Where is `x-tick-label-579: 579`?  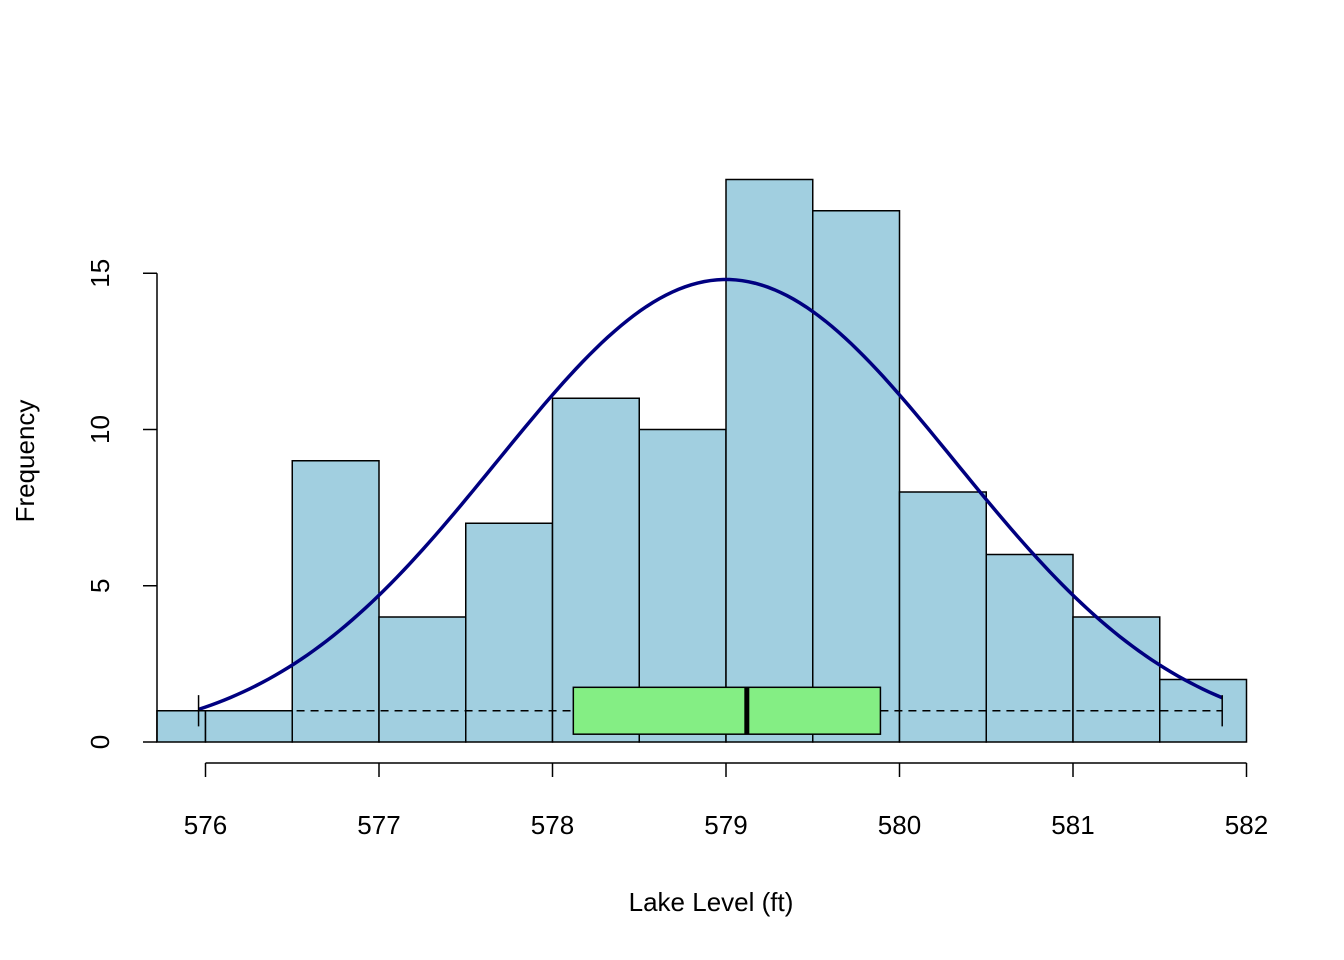 x-tick-label-579: 579 is located at coordinates (725, 825).